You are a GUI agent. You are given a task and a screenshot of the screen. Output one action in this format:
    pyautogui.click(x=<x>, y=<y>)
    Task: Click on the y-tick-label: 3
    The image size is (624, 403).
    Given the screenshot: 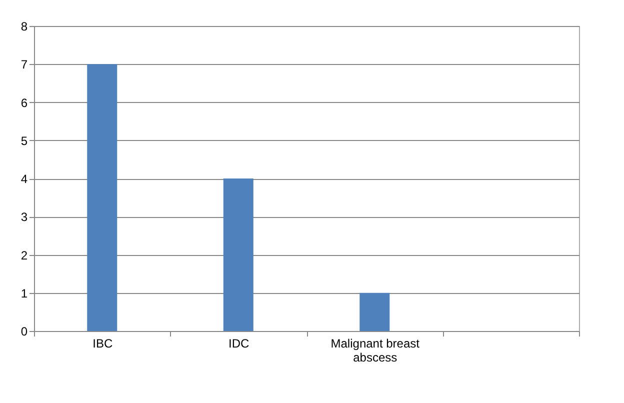 What is the action you would take?
    pyautogui.click(x=24, y=217)
    